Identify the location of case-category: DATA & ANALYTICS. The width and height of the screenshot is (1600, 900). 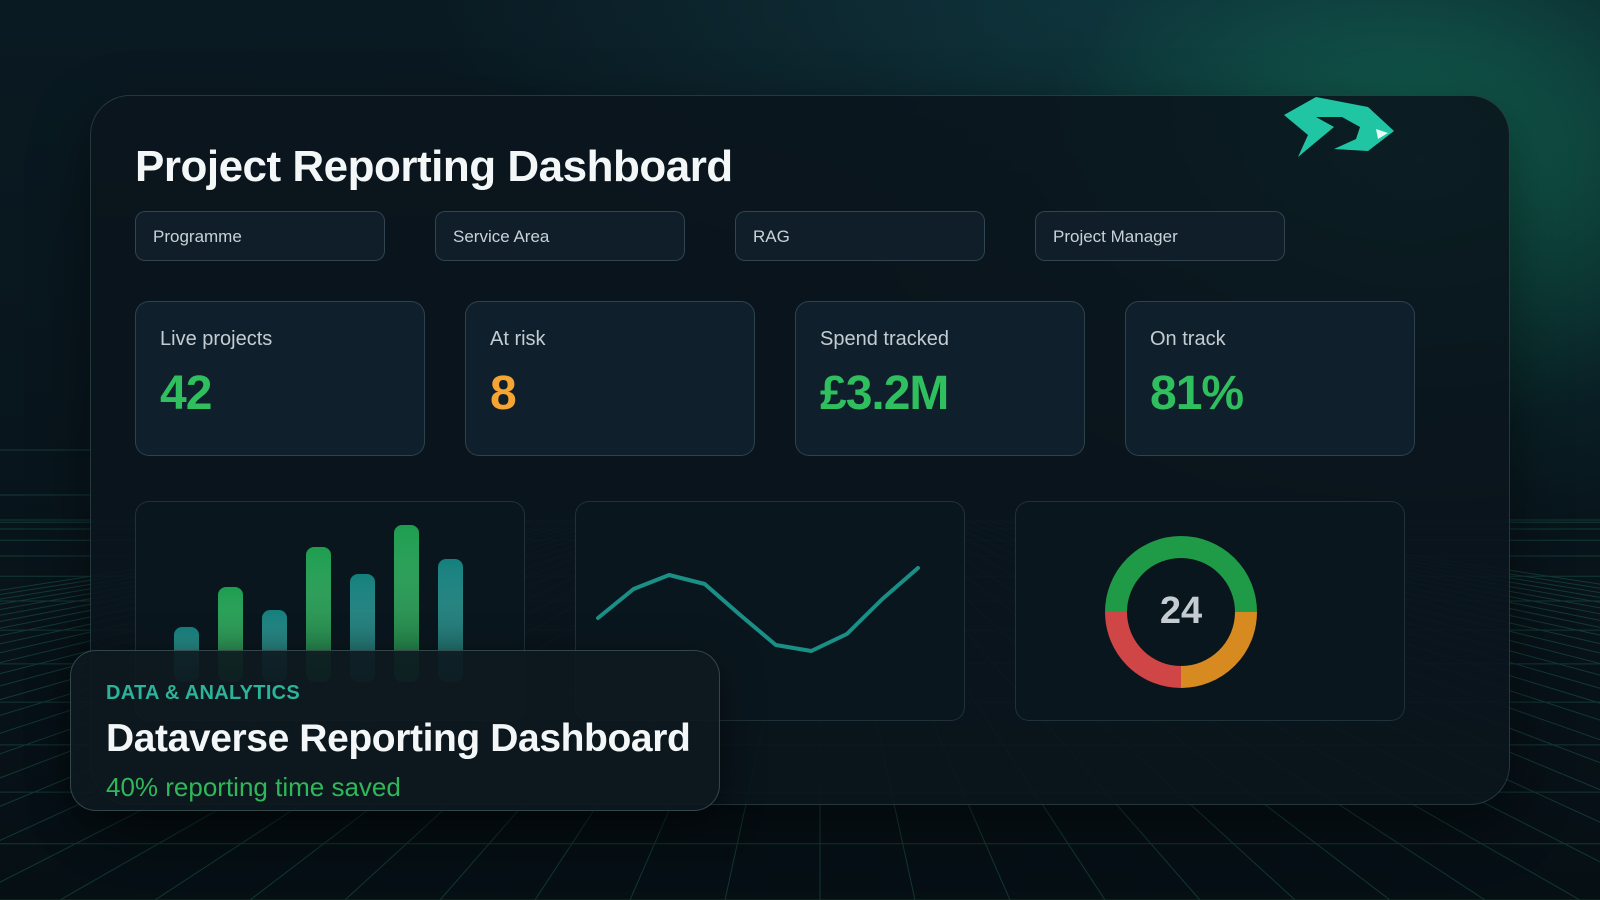
(203, 693).